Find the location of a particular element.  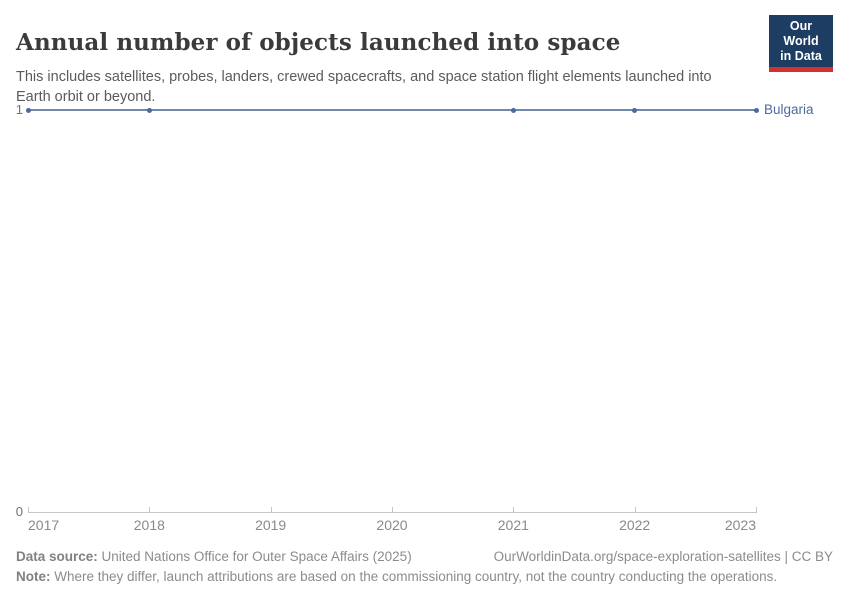

x-axis-tick-label: 2018 is located at coordinates (149, 525).